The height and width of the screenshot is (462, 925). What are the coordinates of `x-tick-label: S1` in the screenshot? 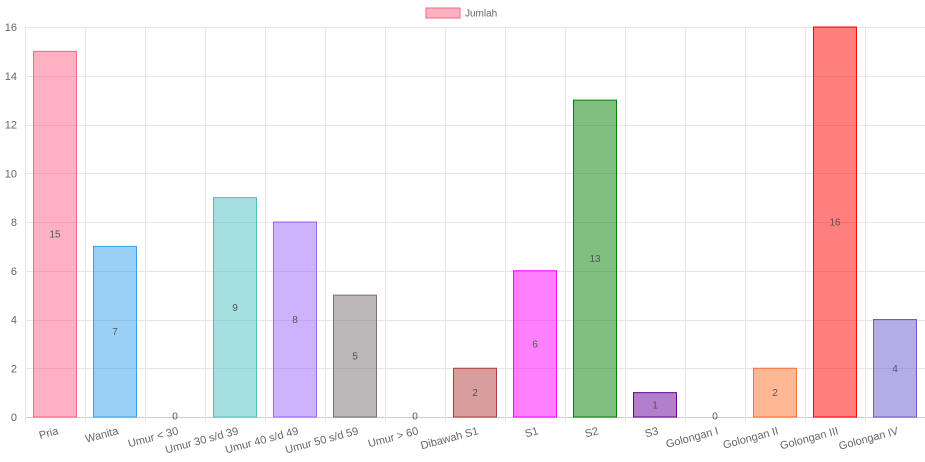 It's located at (532, 432).